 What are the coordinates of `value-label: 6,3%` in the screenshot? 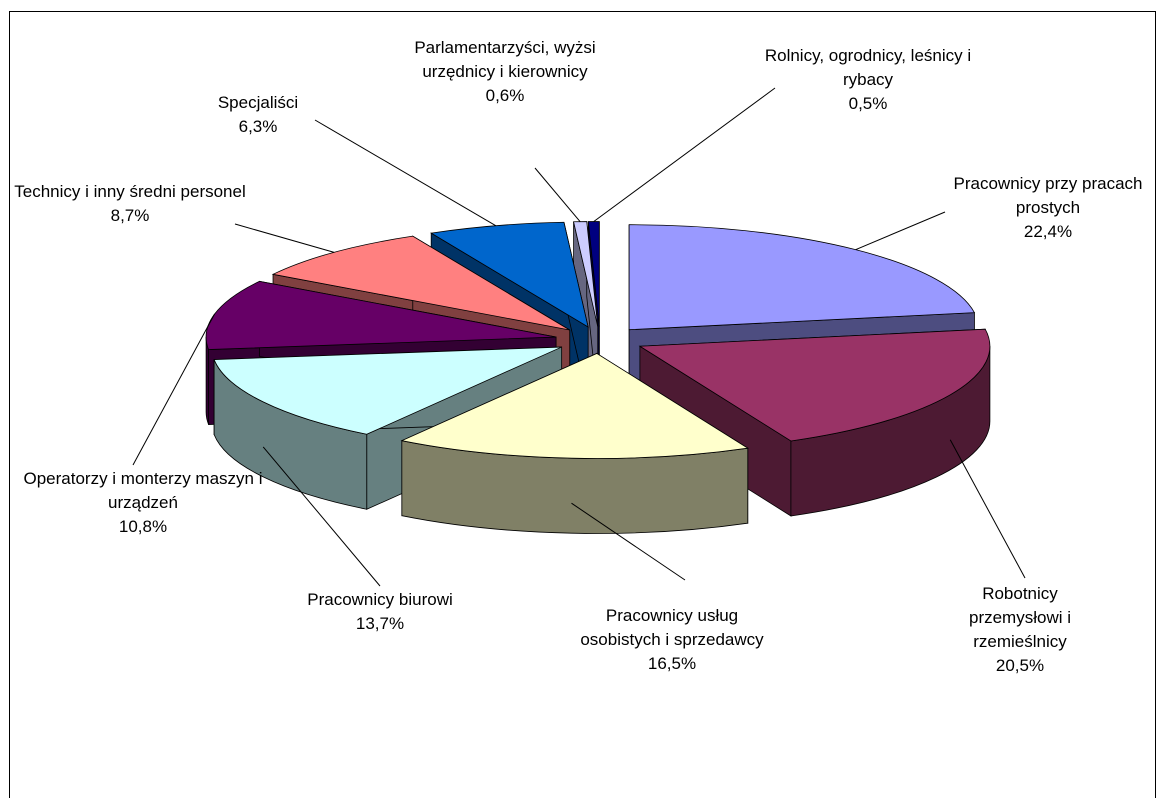 It's located at (258, 126).